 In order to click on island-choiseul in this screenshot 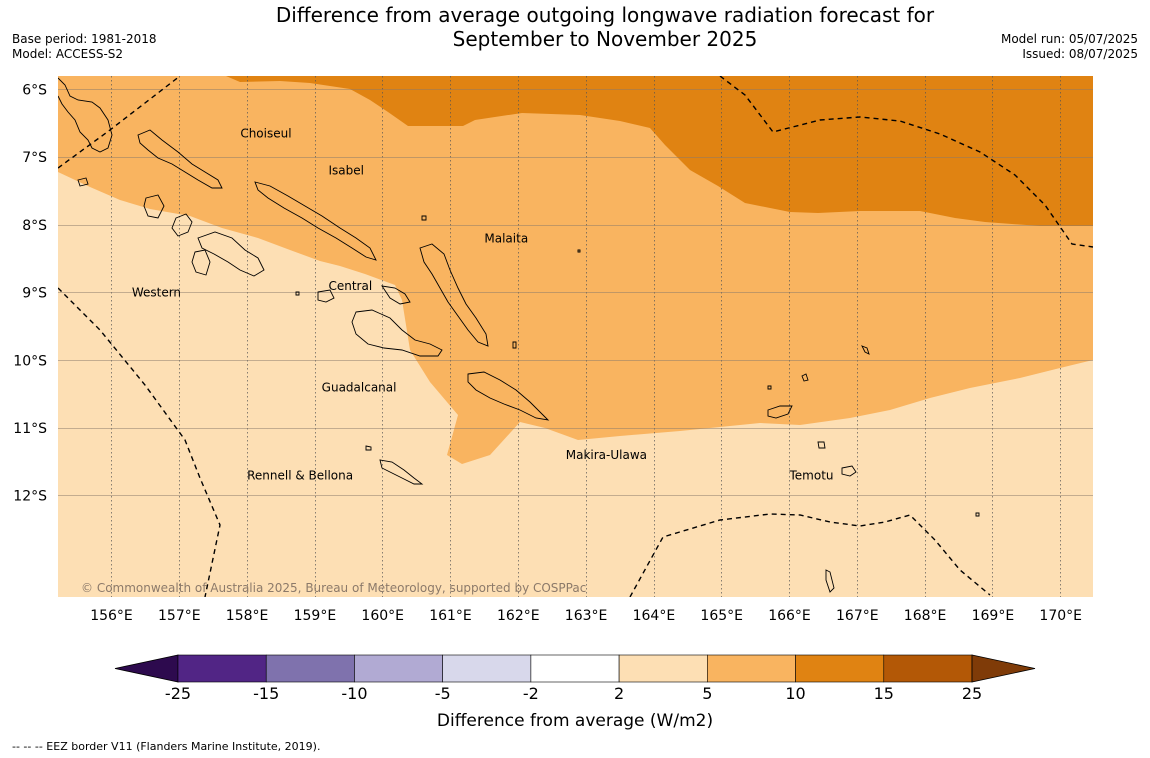, I will do `click(180, 159)`.